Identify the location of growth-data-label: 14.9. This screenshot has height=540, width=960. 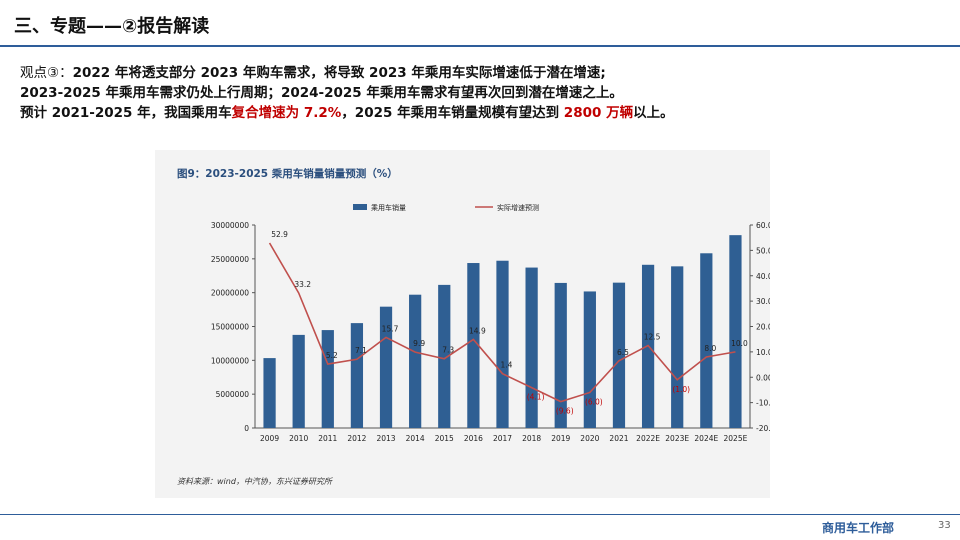
(477, 330).